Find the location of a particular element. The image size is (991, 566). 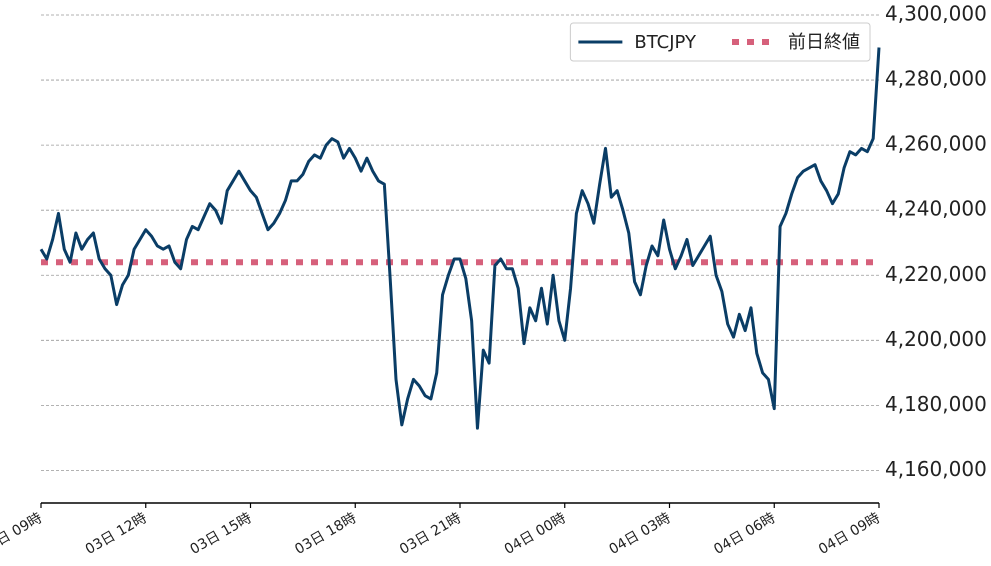

y-tick-label: 4,280,000 is located at coordinates (936, 79).